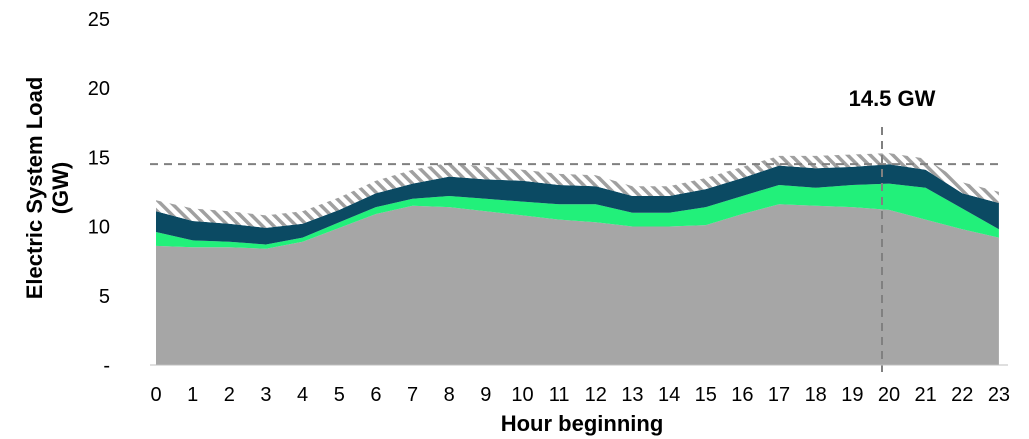 This screenshot has height=439, width=1029. Describe the element at coordinates (34, 188) in the screenshot. I see `y-axis-title-line1: Electric System Load` at that location.